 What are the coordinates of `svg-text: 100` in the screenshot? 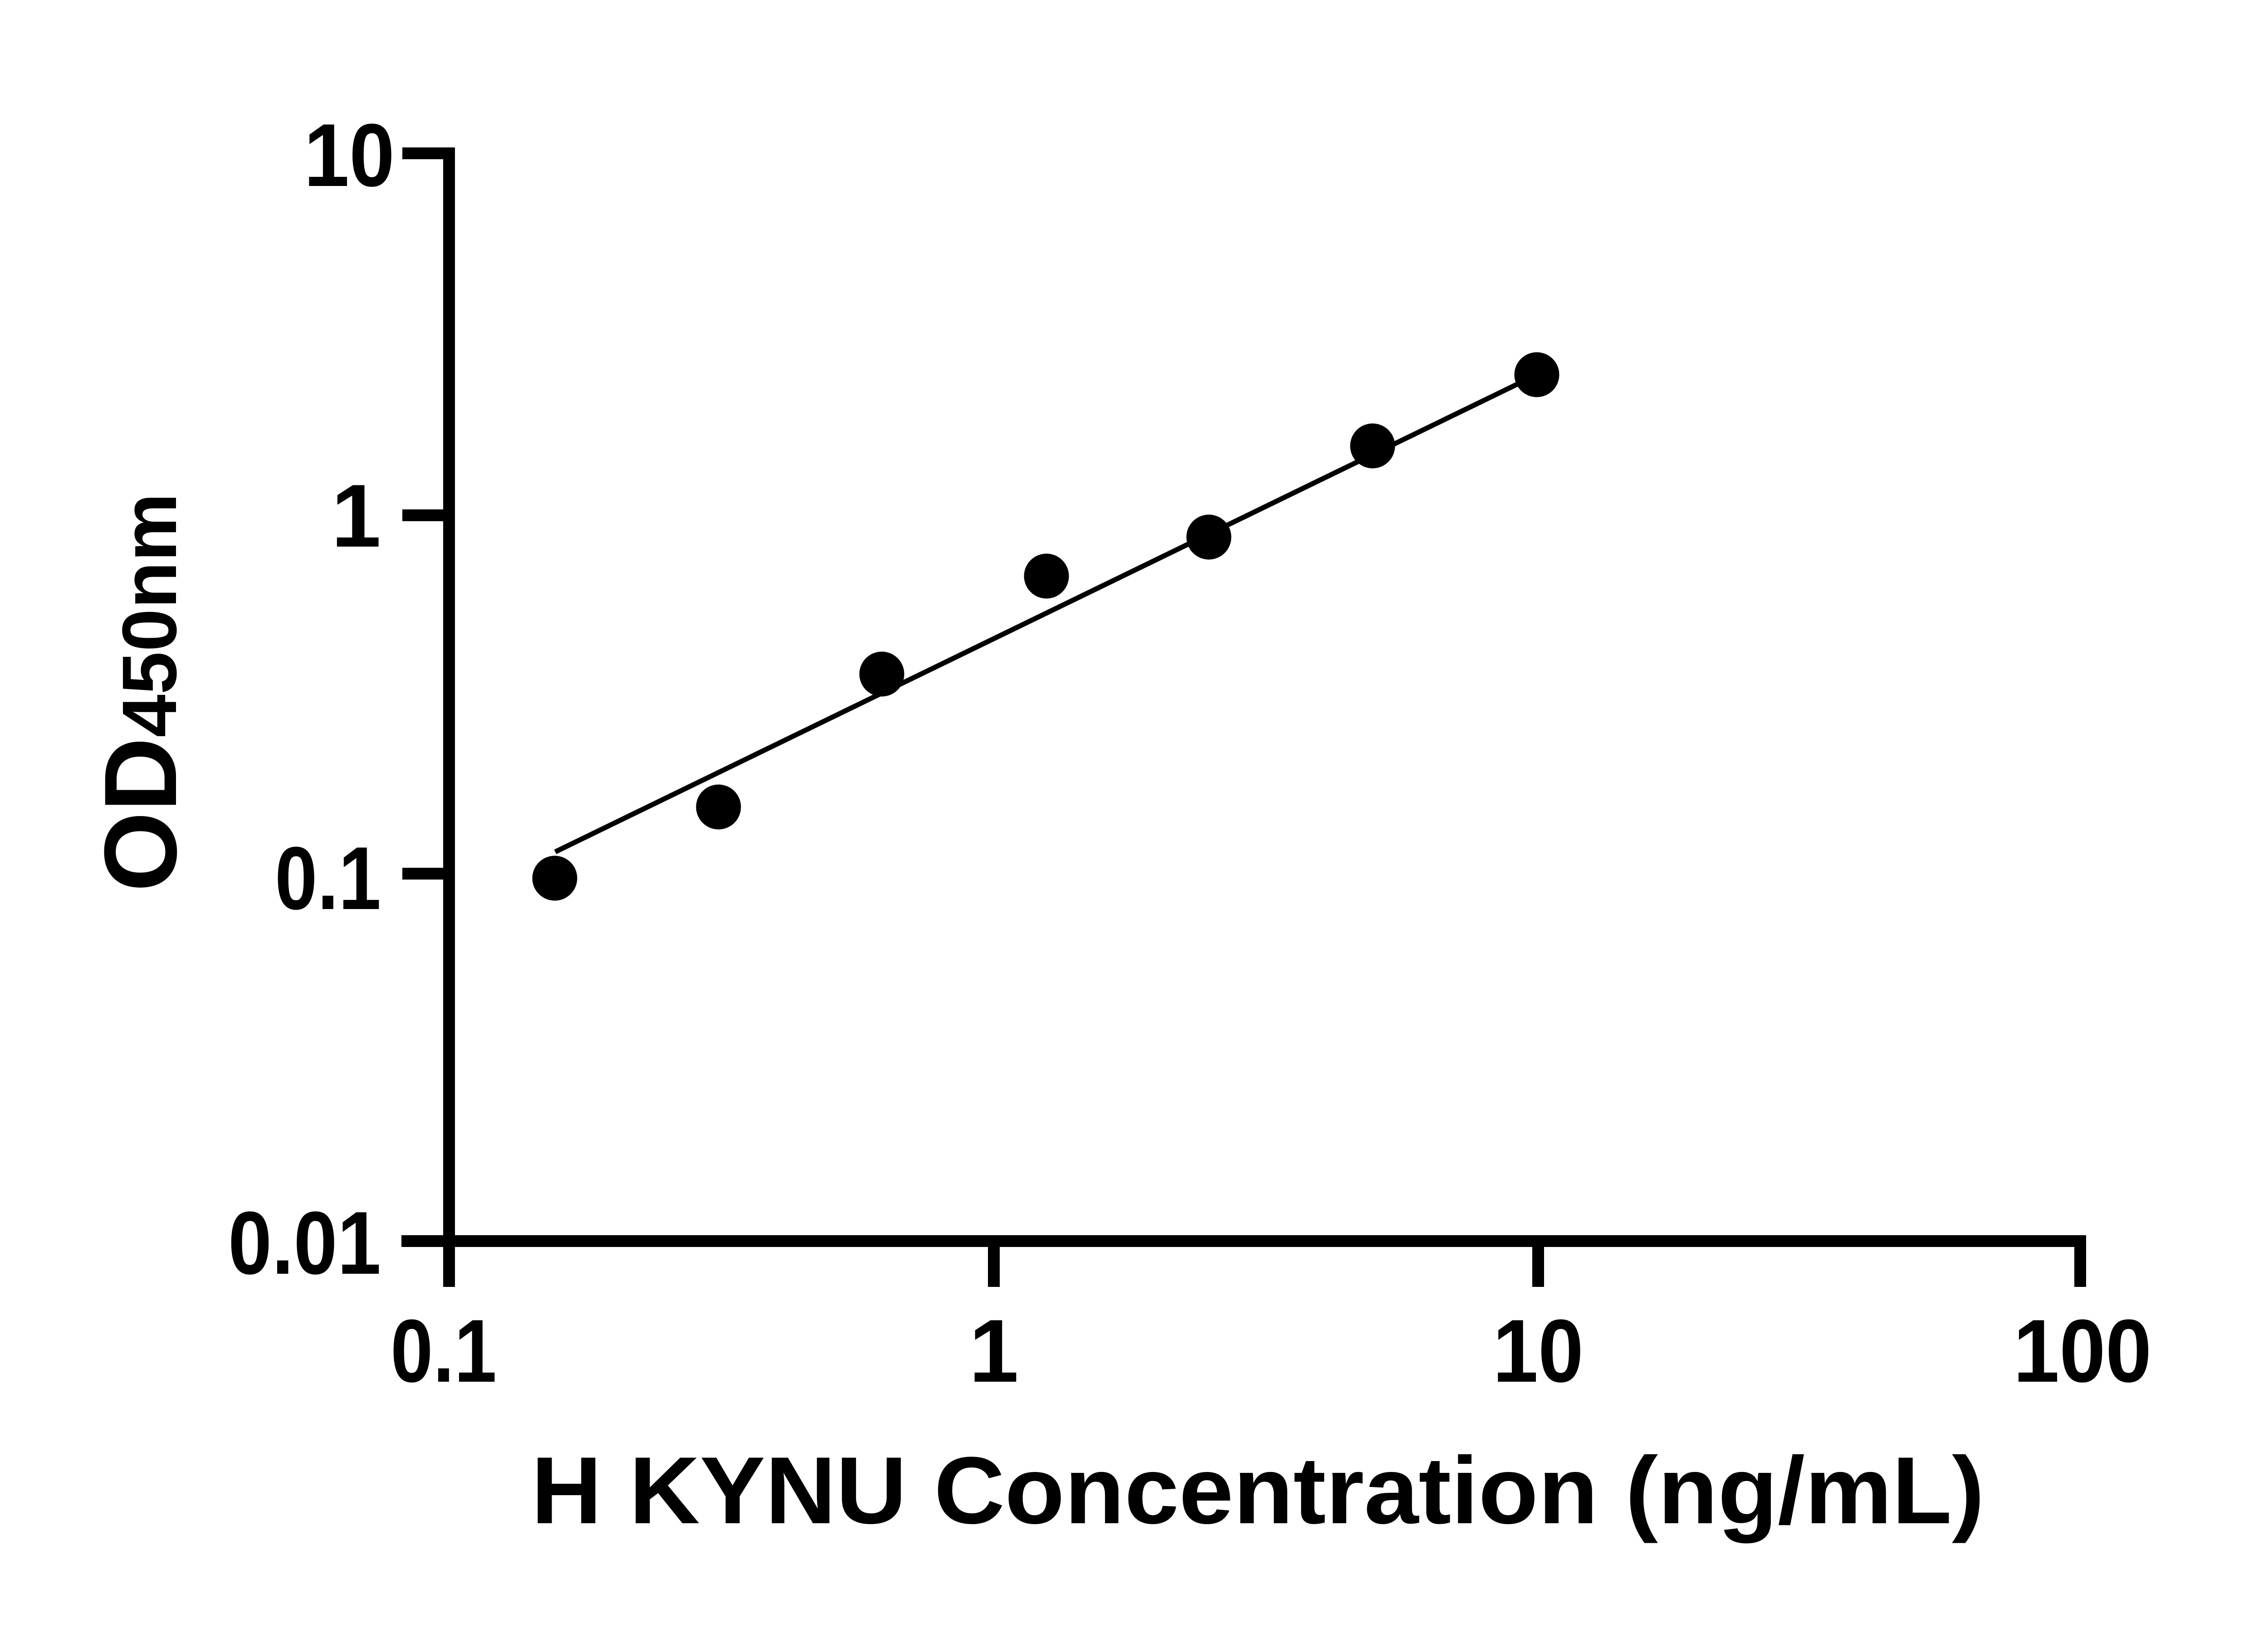 It's located at (2083, 1351).